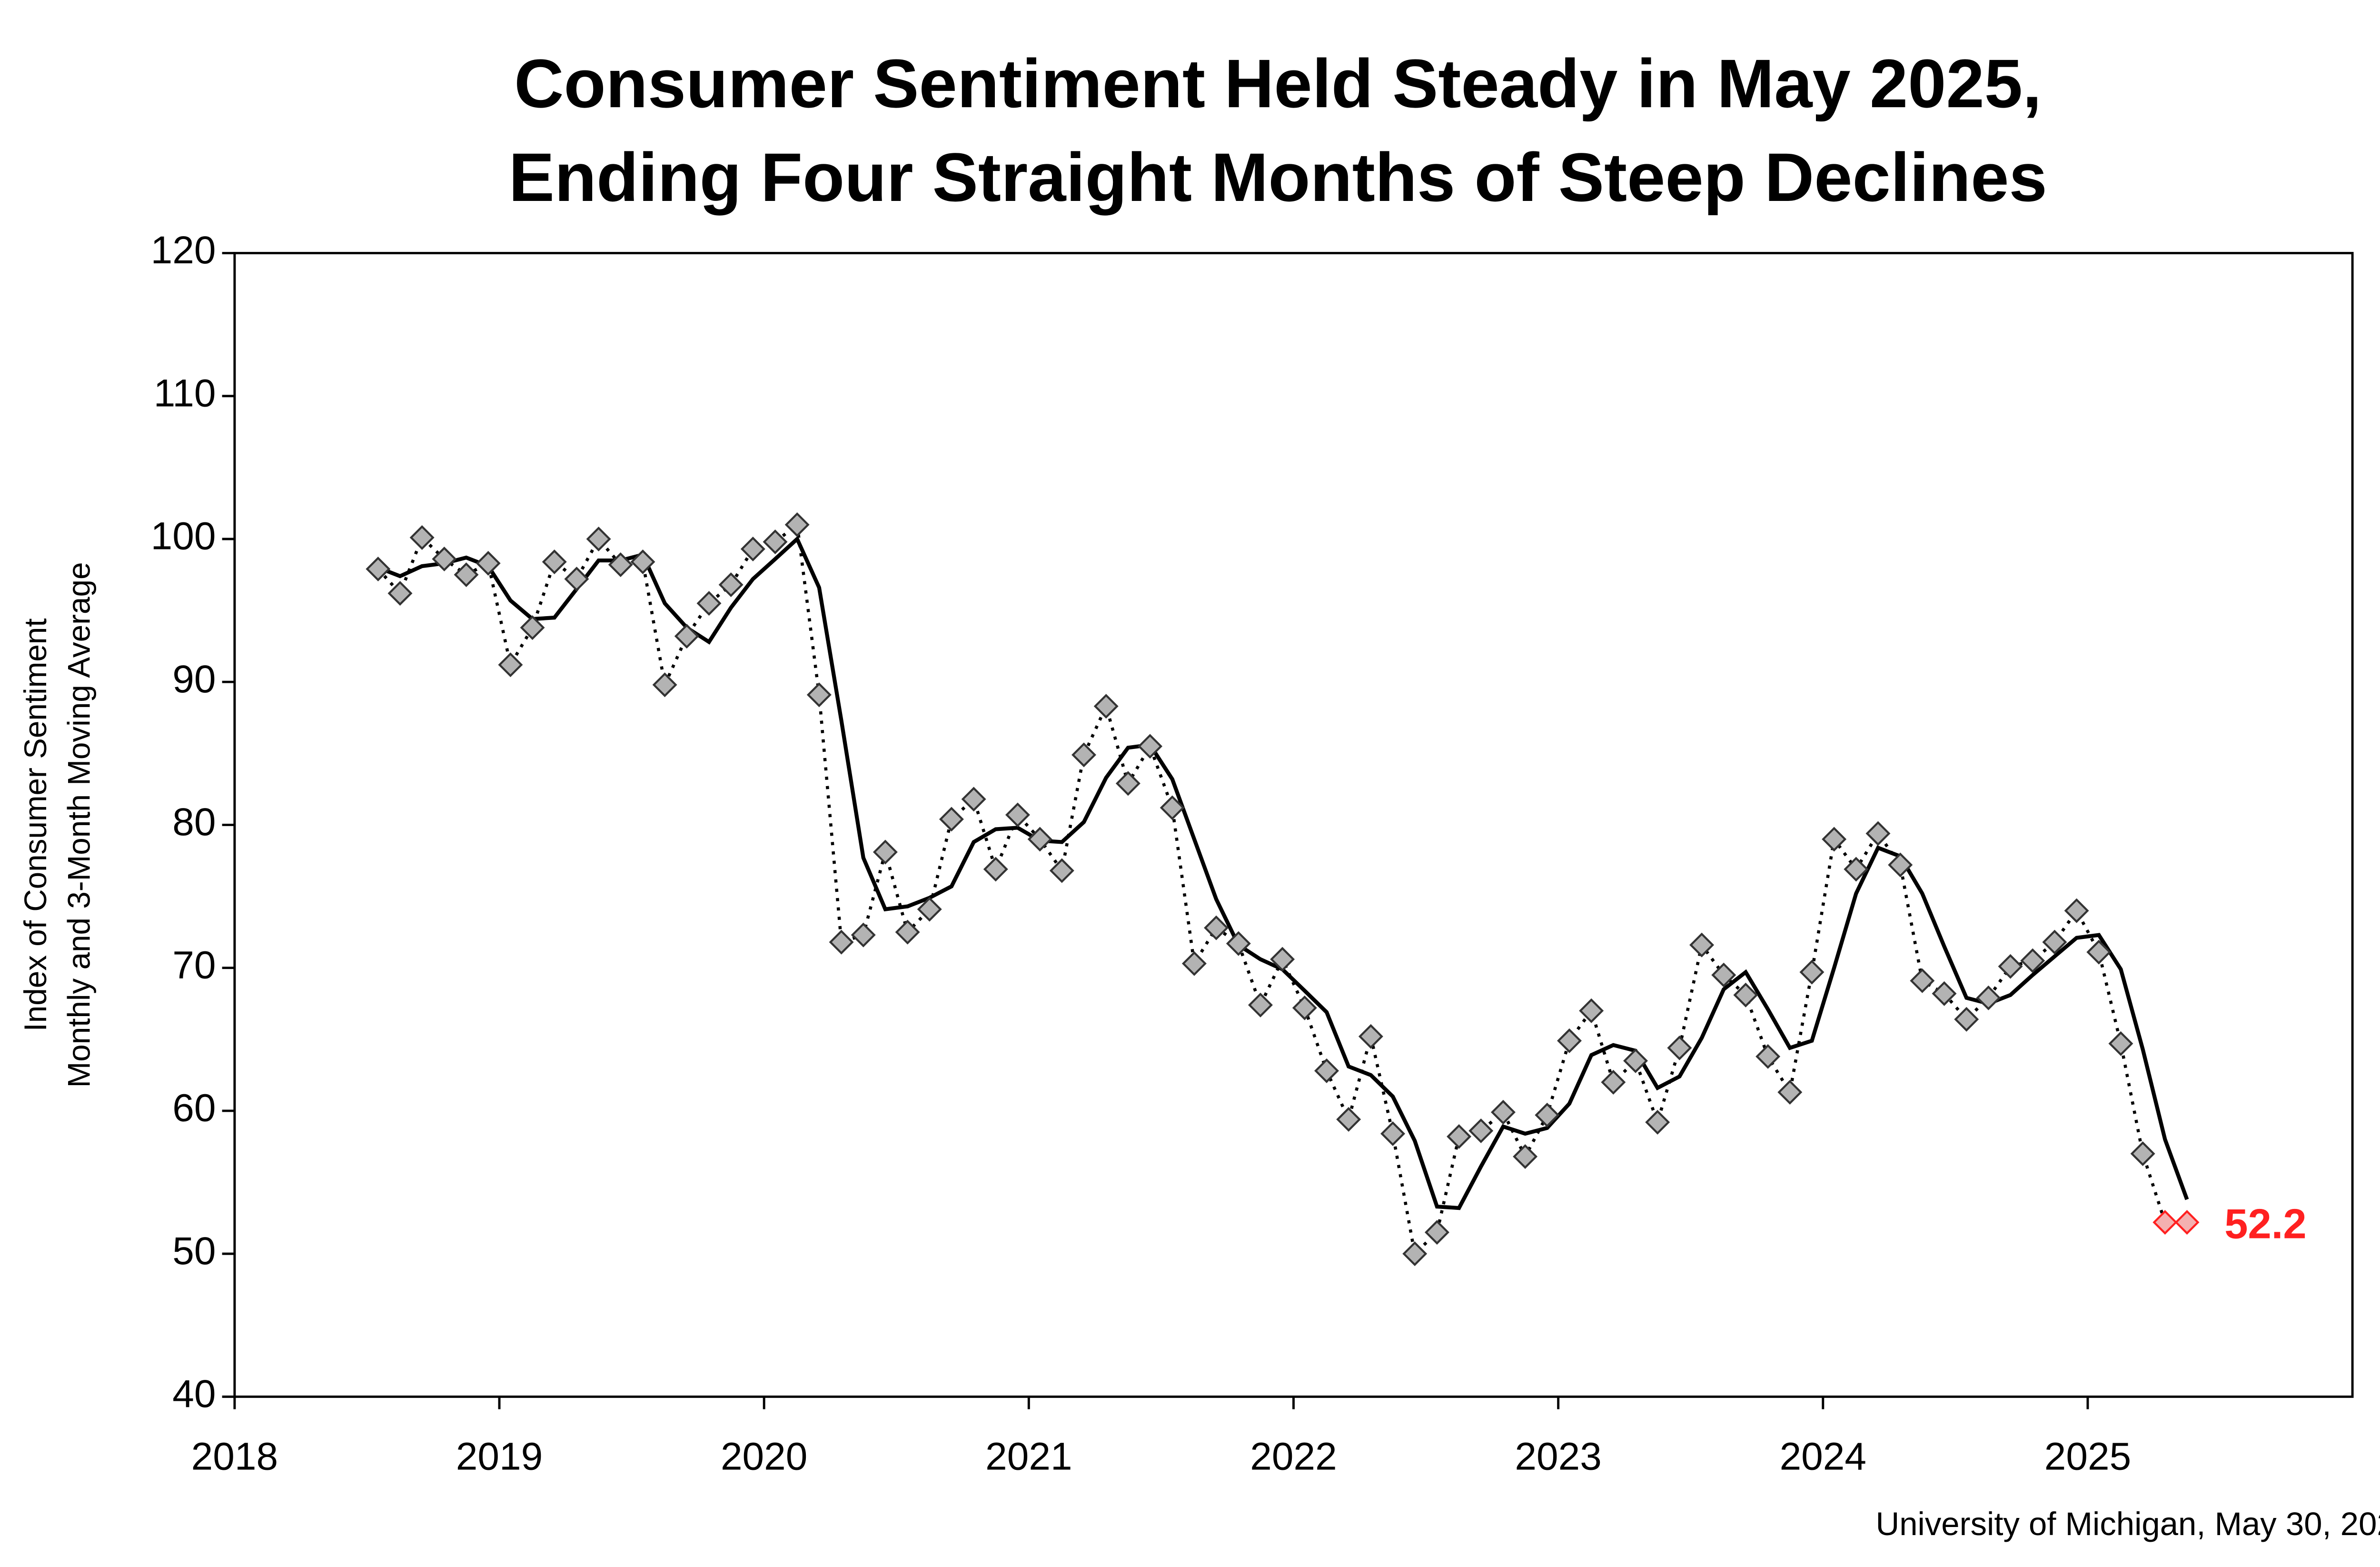 The width and height of the screenshot is (2380, 1567). I want to click on x-tick-label: 2021, so click(1028, 1456).